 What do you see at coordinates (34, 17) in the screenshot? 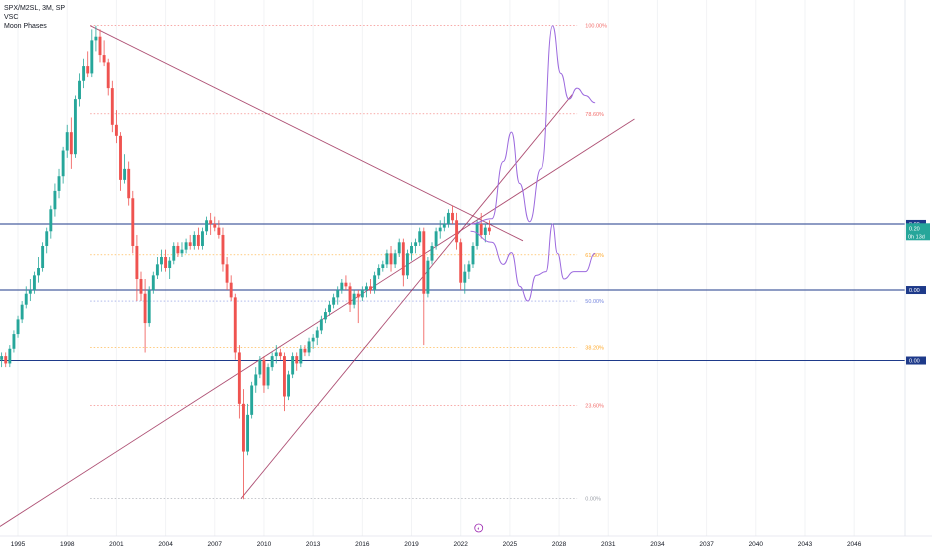
I see `chart-legend: SPX/M2SL, 3M, SP VSC Moon Phases` at bounding box center [34, 17].